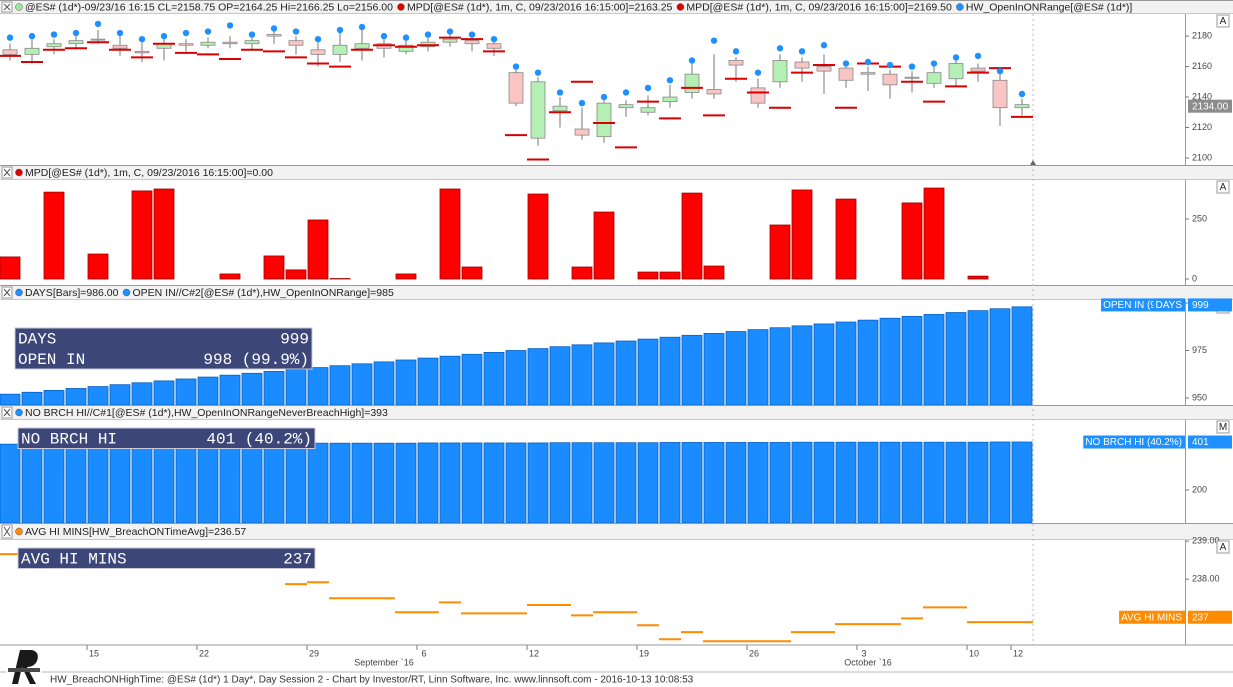 This screenshot has width=1233, height=687. I want to click on x-tick-label: 22, so click(204, 653).